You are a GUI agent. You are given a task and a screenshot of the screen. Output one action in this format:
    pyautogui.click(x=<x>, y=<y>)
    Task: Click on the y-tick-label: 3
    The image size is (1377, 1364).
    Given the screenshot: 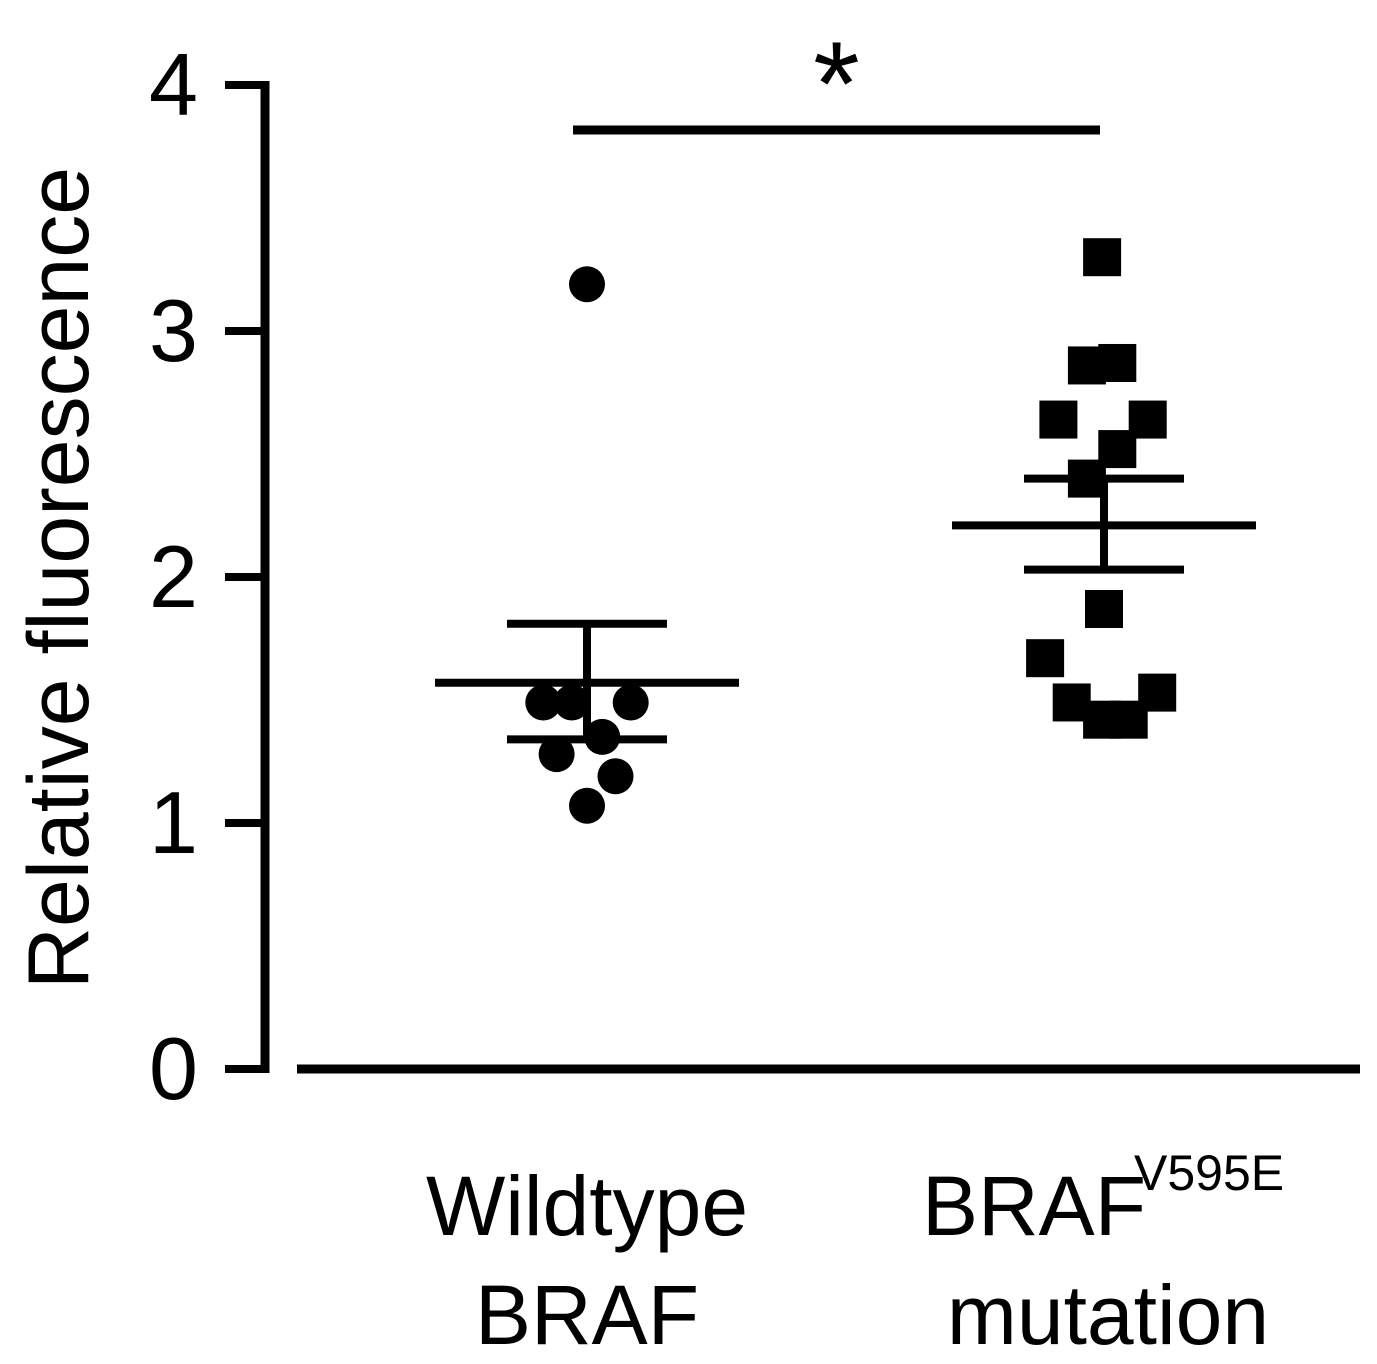 What is the action you would take?
    pyautogui.click(x=173, y=330)
    